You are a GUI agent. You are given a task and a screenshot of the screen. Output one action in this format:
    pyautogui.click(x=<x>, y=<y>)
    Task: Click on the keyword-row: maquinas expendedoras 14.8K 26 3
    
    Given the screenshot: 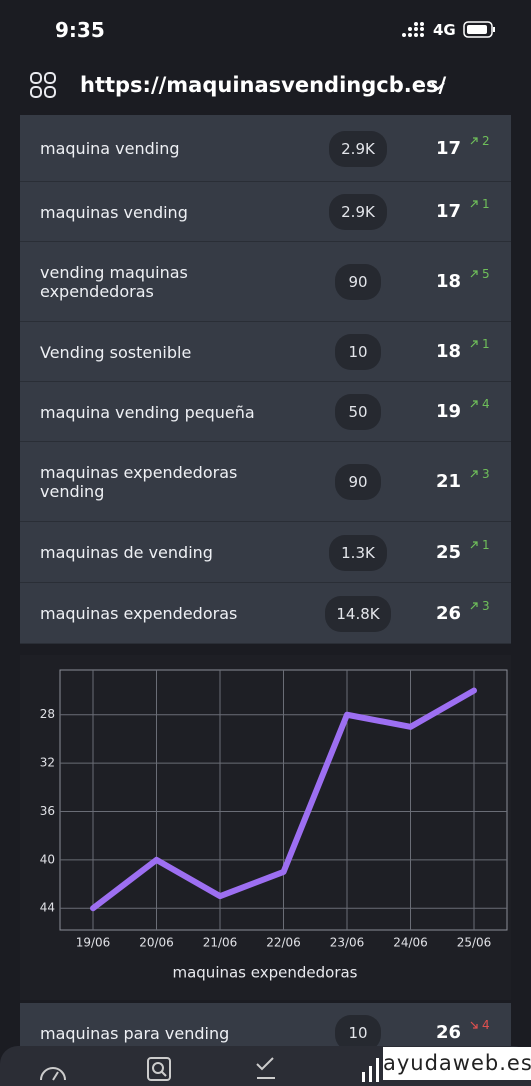 What is the action you would take?
    pyautogui.click(x=265, y=613)
    